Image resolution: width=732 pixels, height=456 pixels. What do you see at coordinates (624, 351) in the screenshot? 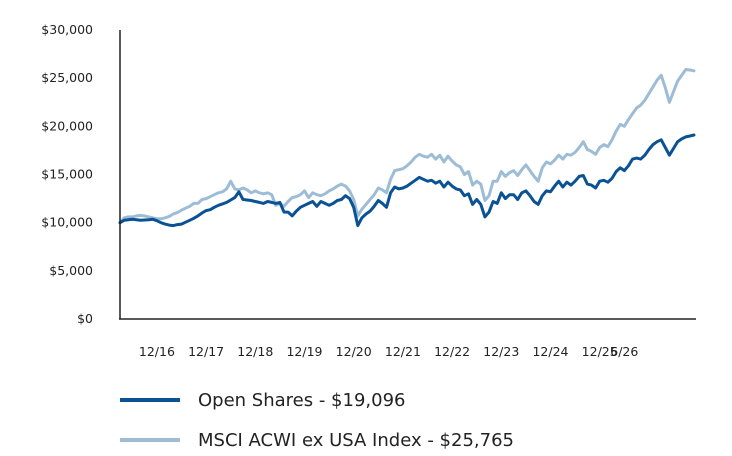
I see `x-tick-label: 6/26` at bounding box center [624, 351].